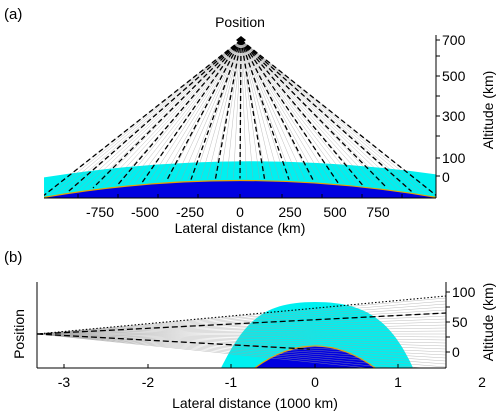  I want to click on panel-a-position-label: Position, so click(240, 22).